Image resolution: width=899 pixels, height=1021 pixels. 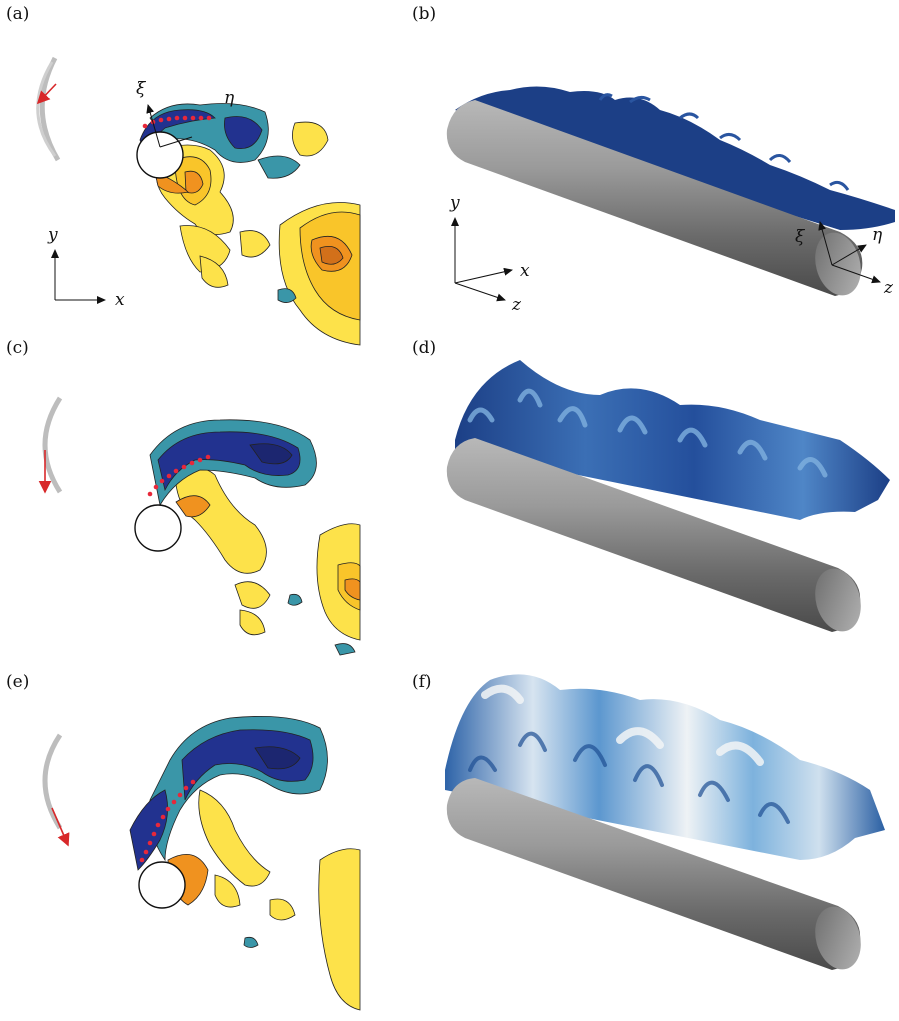 I want to click on panel-label-b: (b), so click(x=424, y=14).